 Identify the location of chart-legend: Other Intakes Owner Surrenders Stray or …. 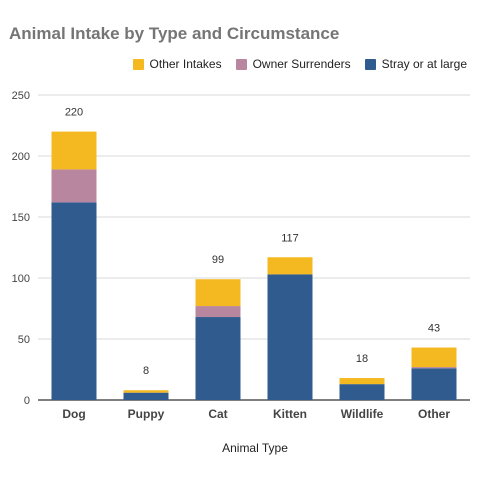
(293, 64).